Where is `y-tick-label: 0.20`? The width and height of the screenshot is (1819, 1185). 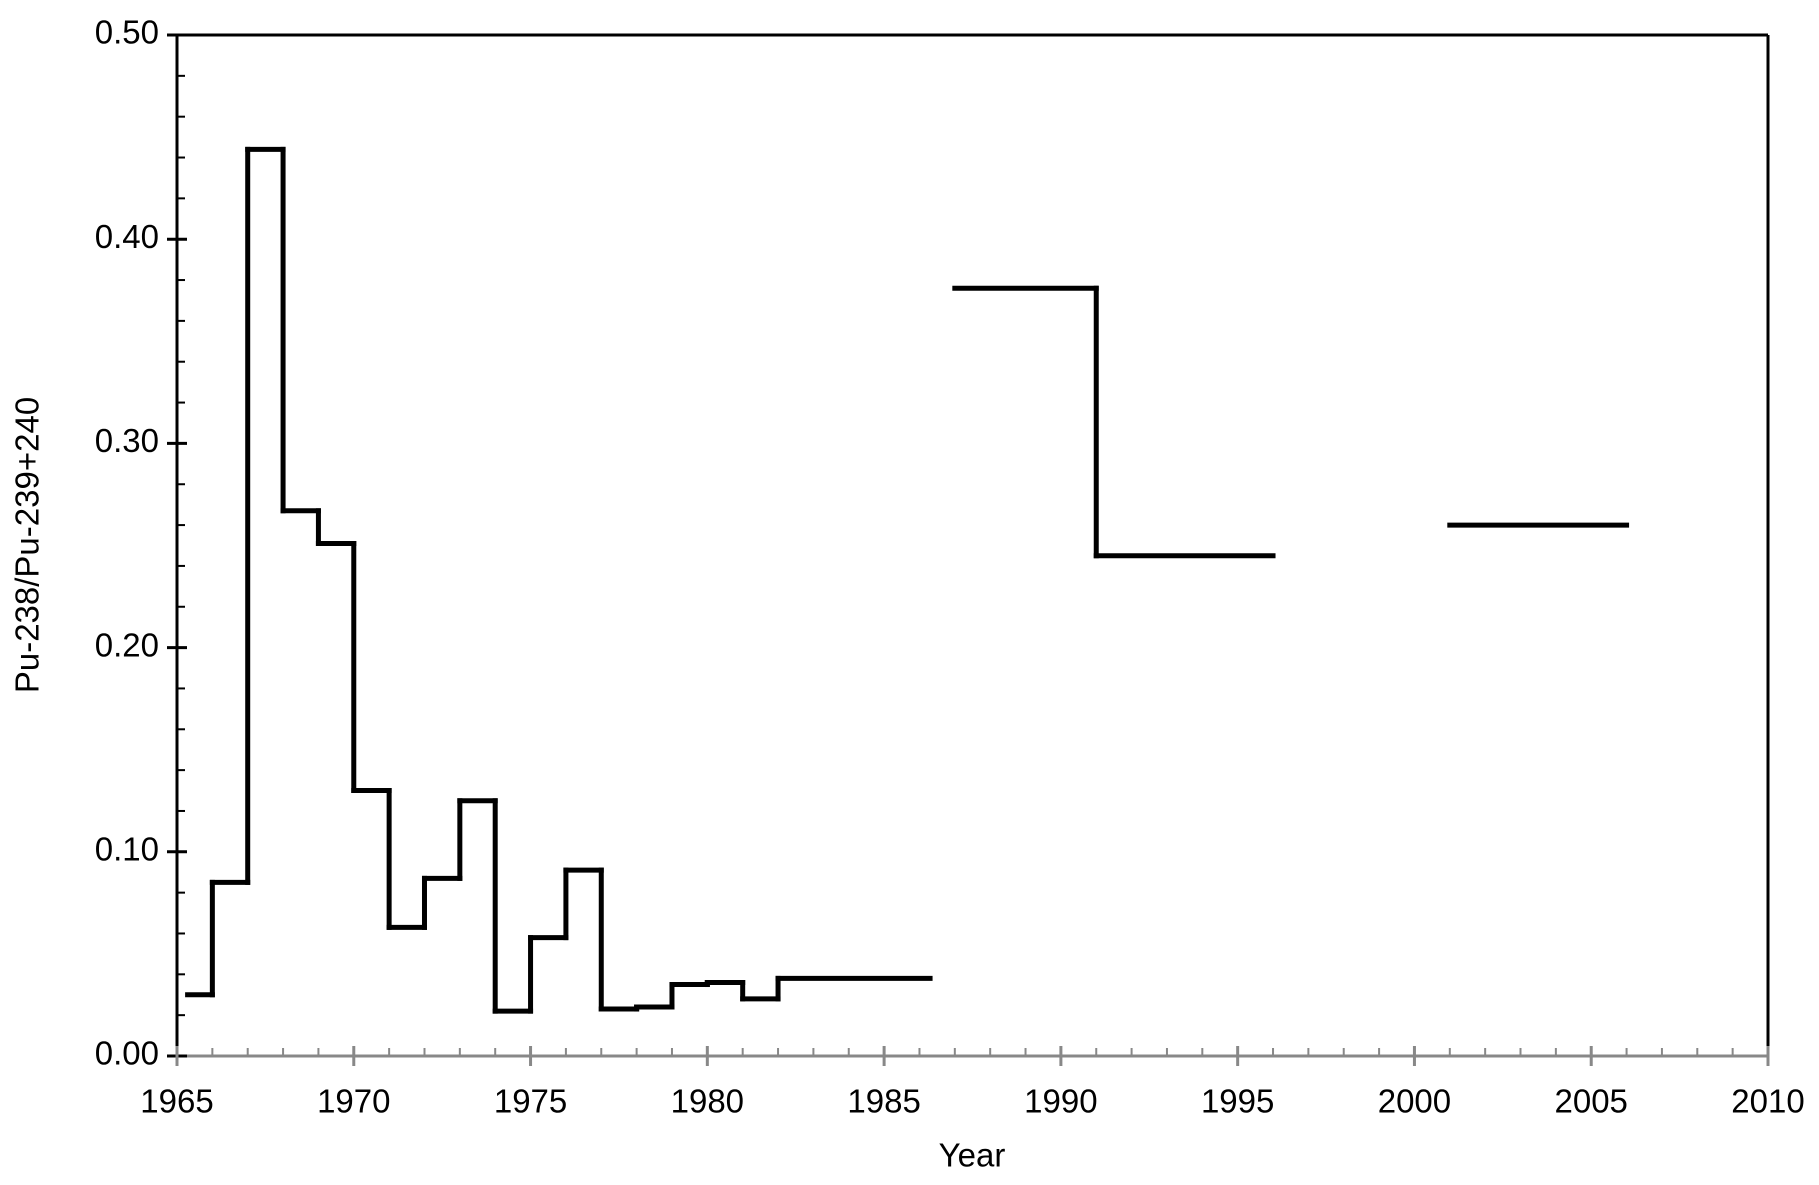 y-tick-label: 0.20 is located at coordinates (127, 644).